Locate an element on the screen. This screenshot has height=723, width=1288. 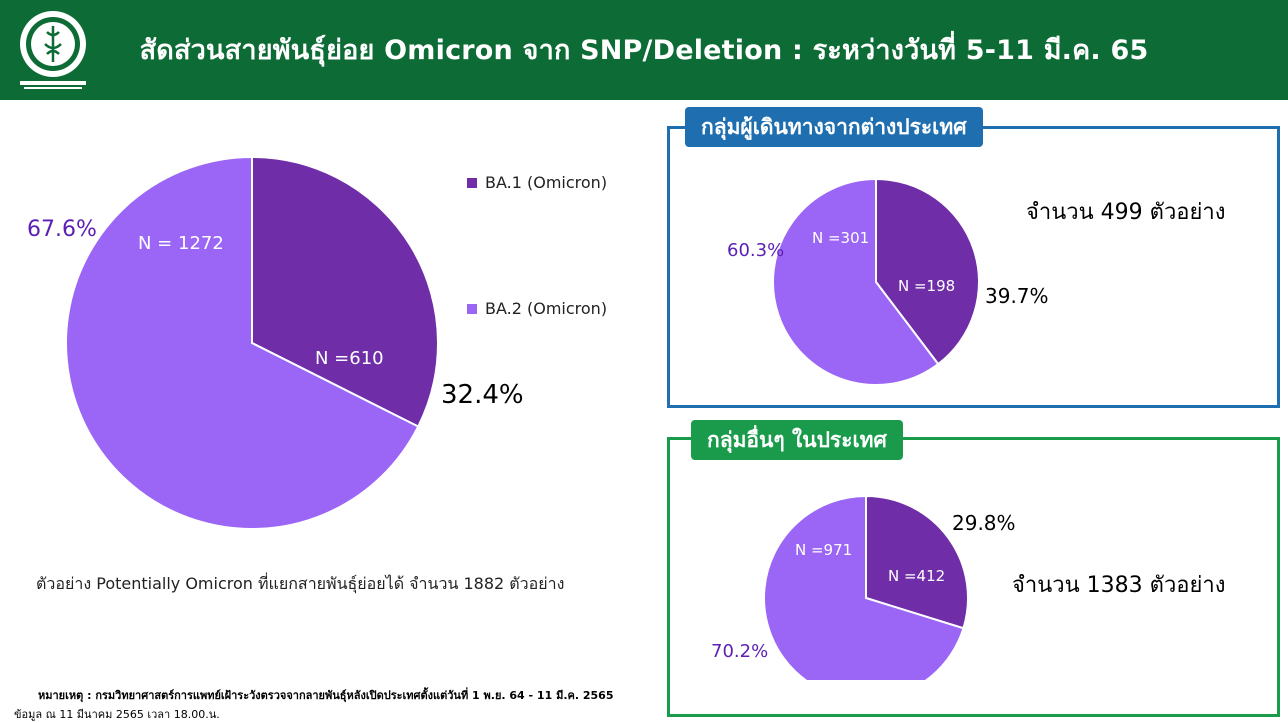
main-pct-ba1: 32.4% is located at coordinates (482, 395).